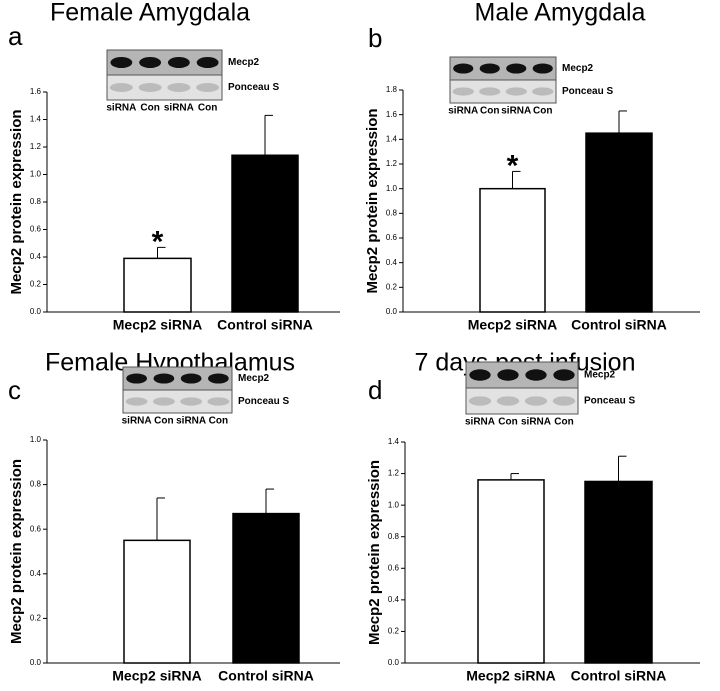 This screenshot has width=720, height=691. I want to click on panel-letter: a, so click(15, 36).